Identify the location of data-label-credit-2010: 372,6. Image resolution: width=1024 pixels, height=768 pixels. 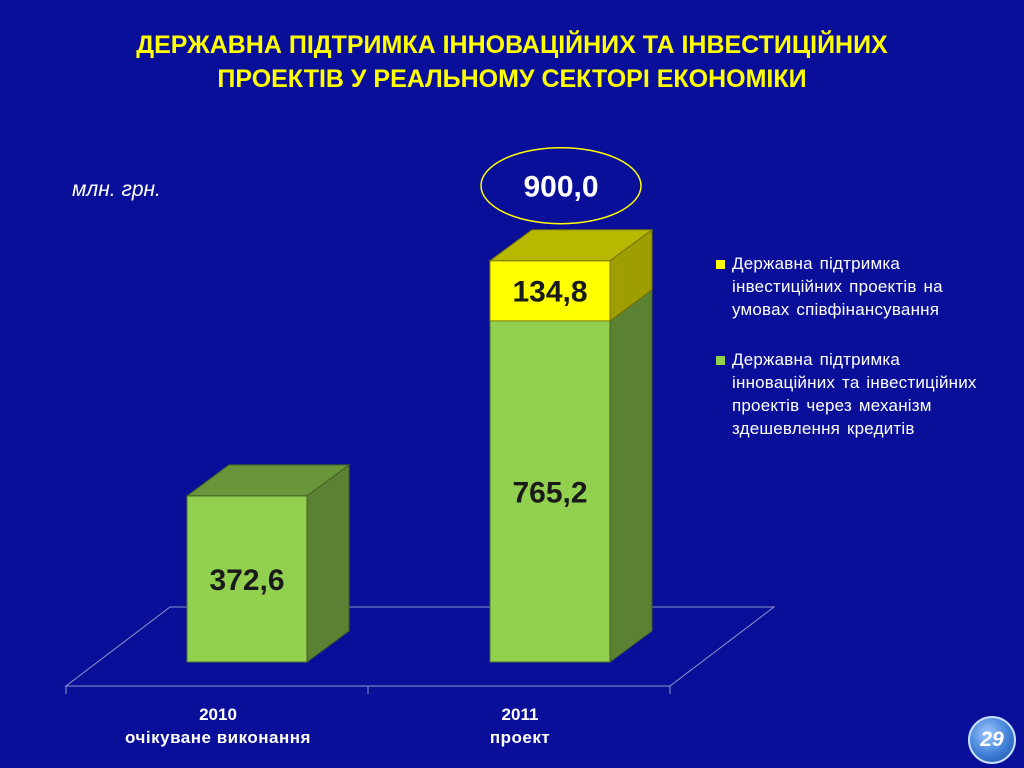
(246, 580).